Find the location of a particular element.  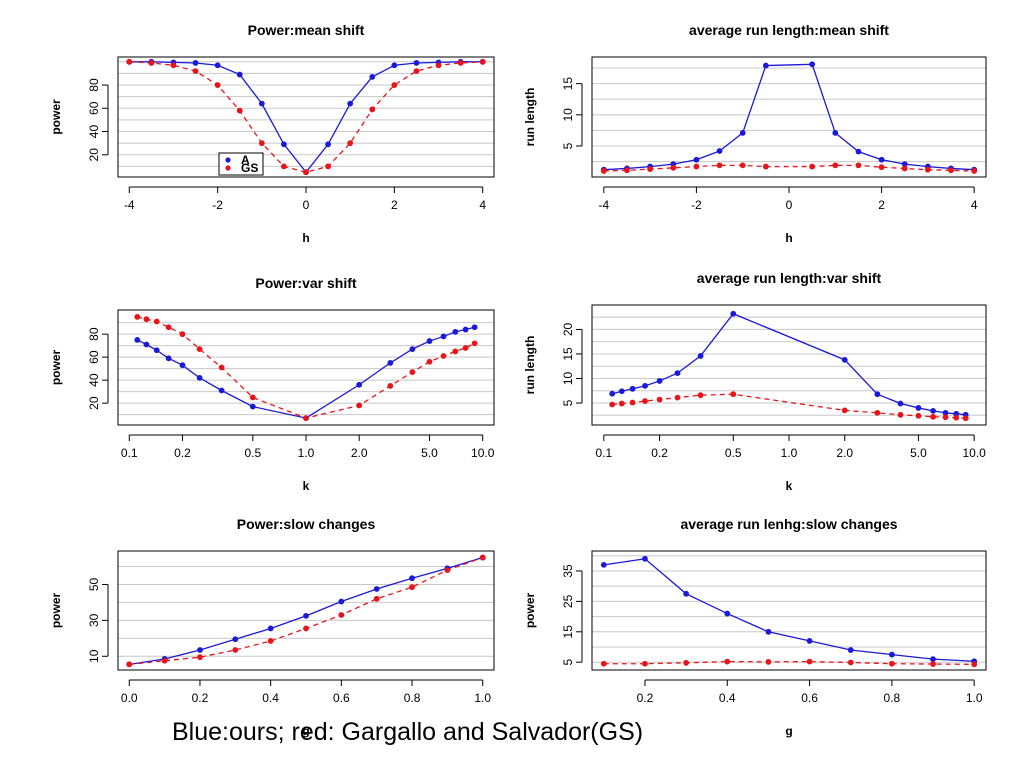

legend-label: GS is located at coordinates (249, 168).